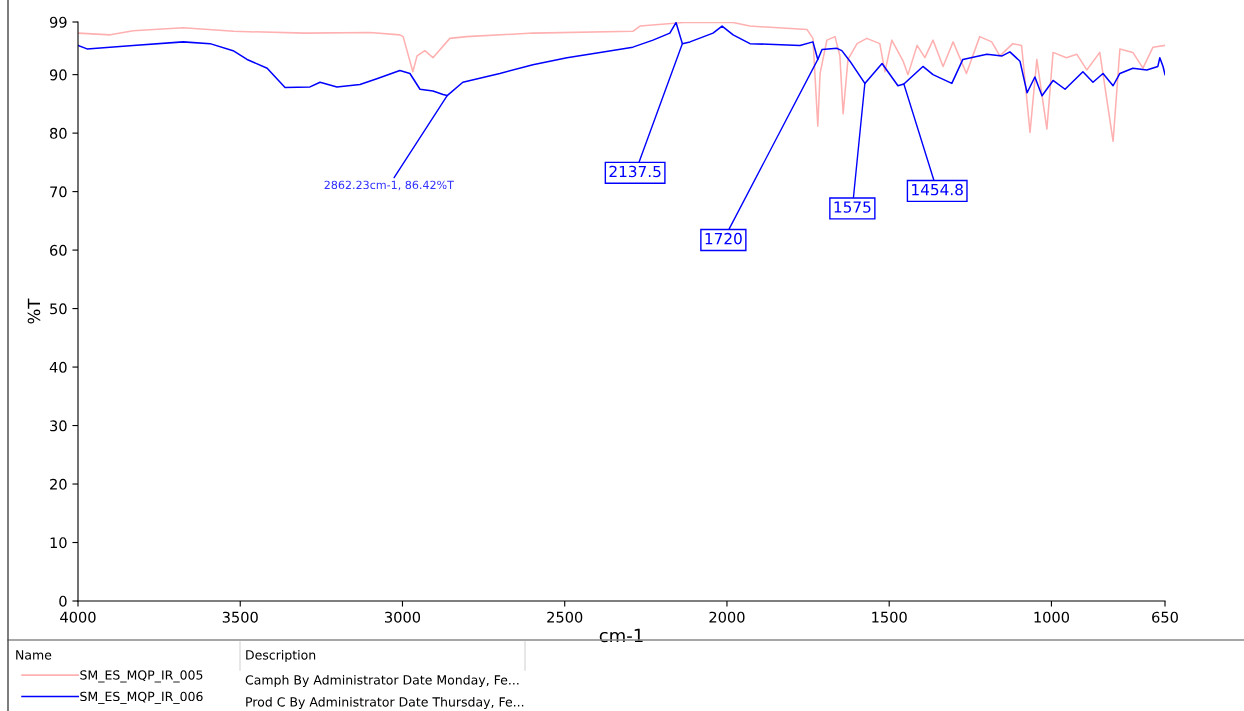  What do you see at coordinates (141, 697) in the screenshot?
I see `legend-label: SM_ES_MQP_IR_006` at bounding box center [141, 697].